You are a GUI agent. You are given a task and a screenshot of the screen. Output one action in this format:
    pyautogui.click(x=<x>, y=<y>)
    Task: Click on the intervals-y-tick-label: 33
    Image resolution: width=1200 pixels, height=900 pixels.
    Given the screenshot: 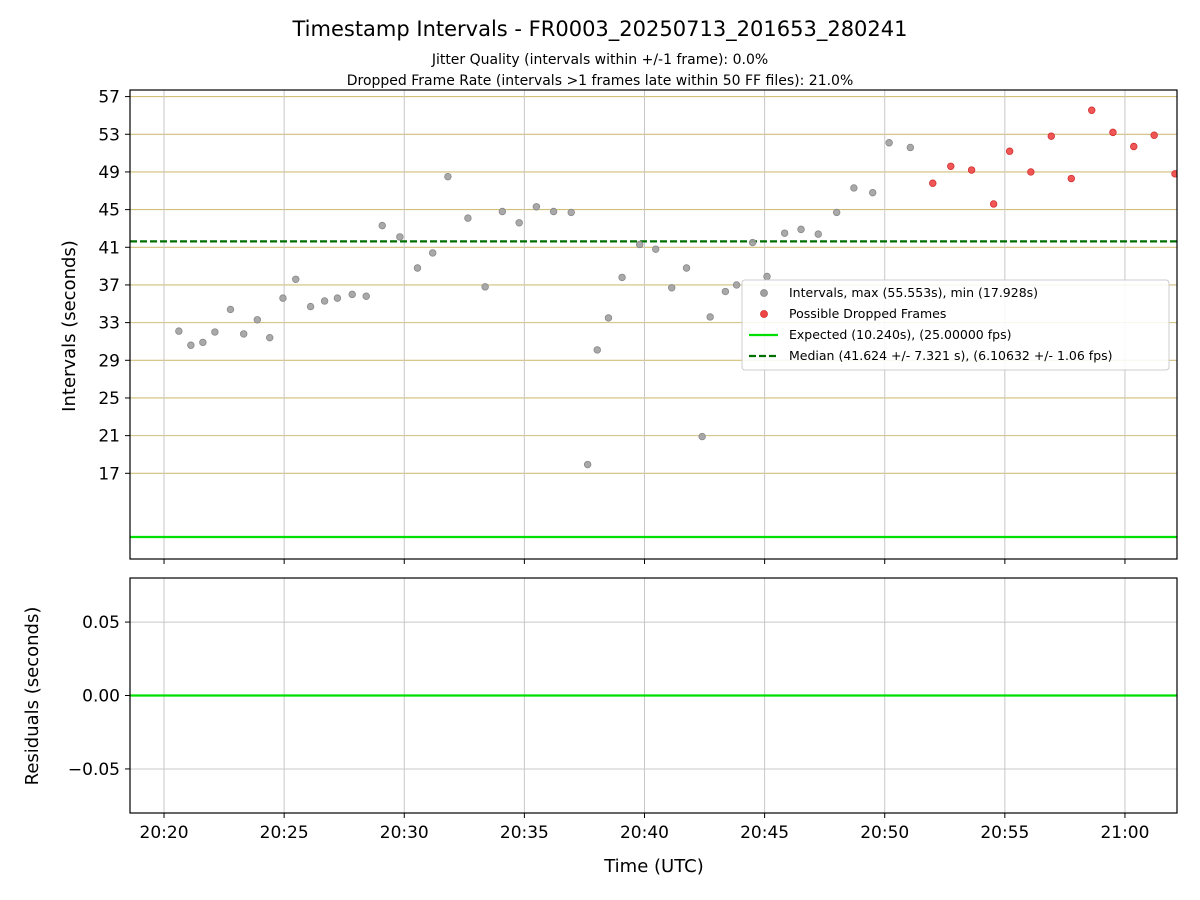 What is the action you would take?
    pyautogui.click(x=109, y=324)
    